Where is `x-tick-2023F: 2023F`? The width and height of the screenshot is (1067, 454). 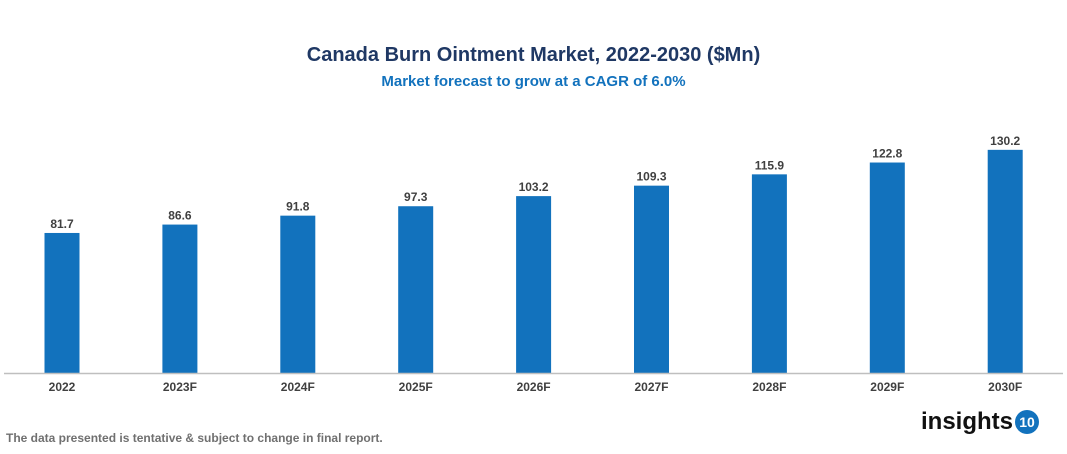 x-tick-2023F: 2023F is located at coordinates (180, 387).